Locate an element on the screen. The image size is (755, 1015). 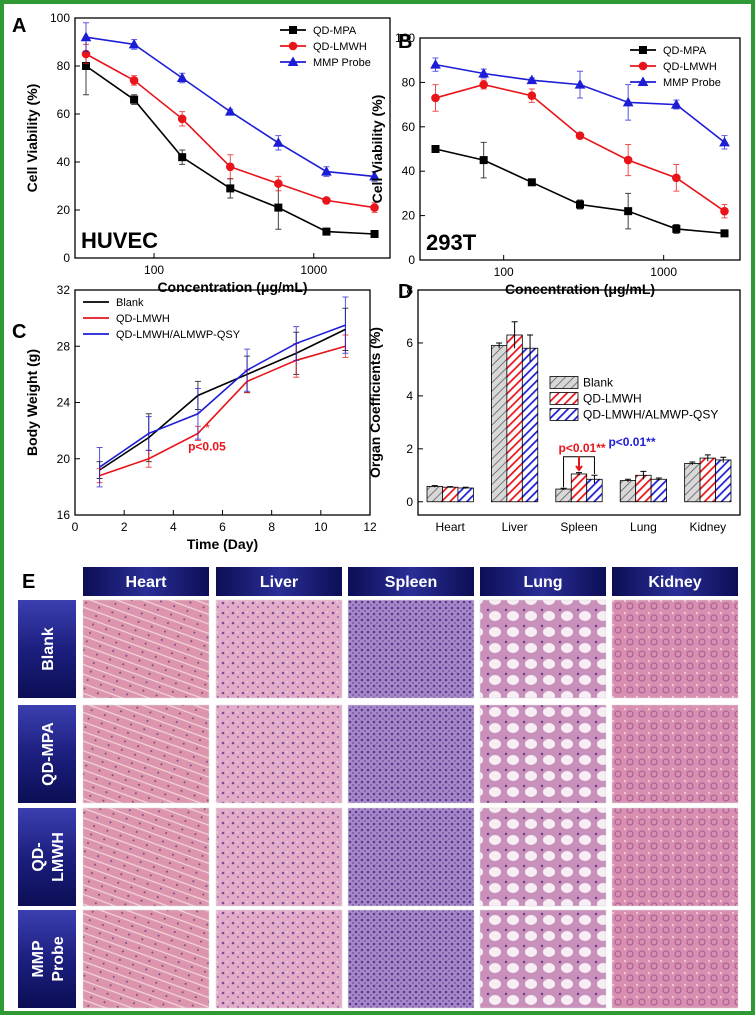
legend-label: Blank is located at coordinates (130, 303).